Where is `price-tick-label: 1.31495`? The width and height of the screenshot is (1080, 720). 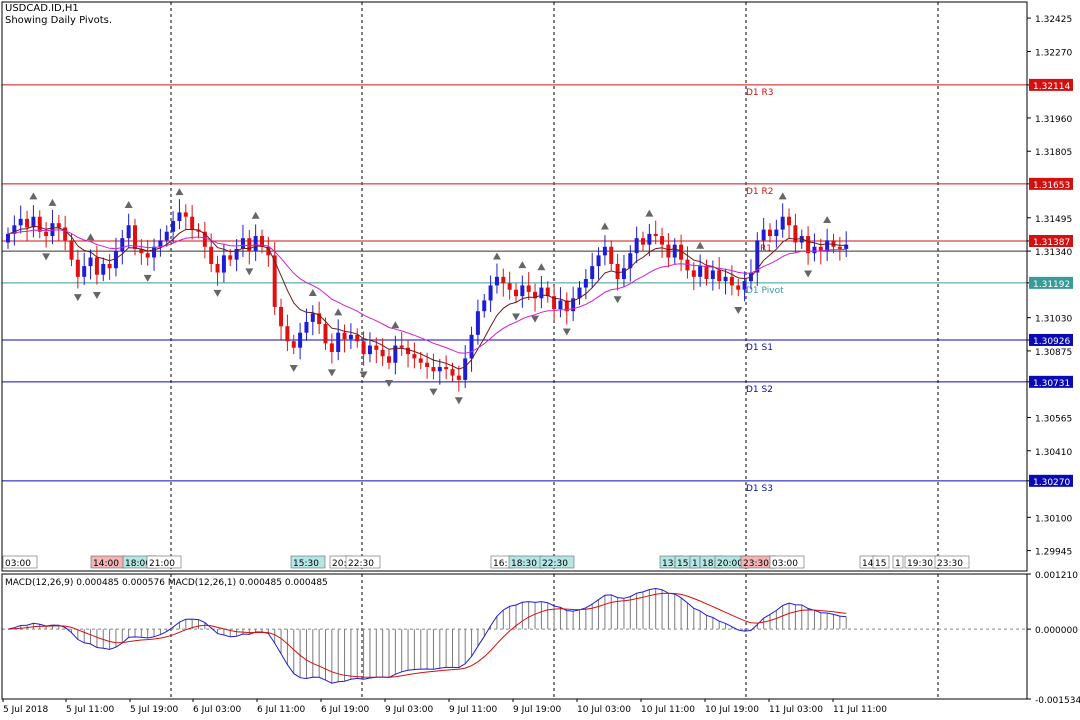 price-tick-label: 1.31495 is located at coordinates (1053, 220).